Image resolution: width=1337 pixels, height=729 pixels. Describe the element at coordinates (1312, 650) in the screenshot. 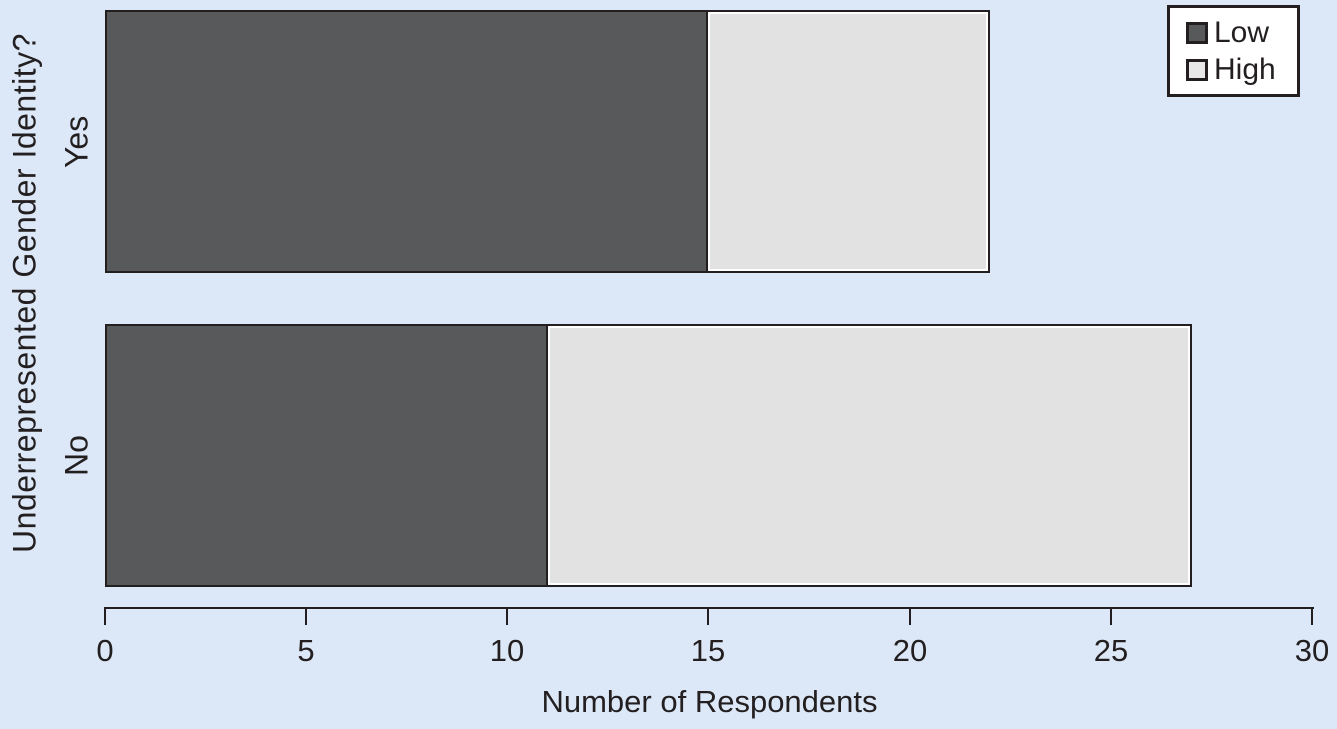

I see `x-axis-tick-label-30: 30` at that location.